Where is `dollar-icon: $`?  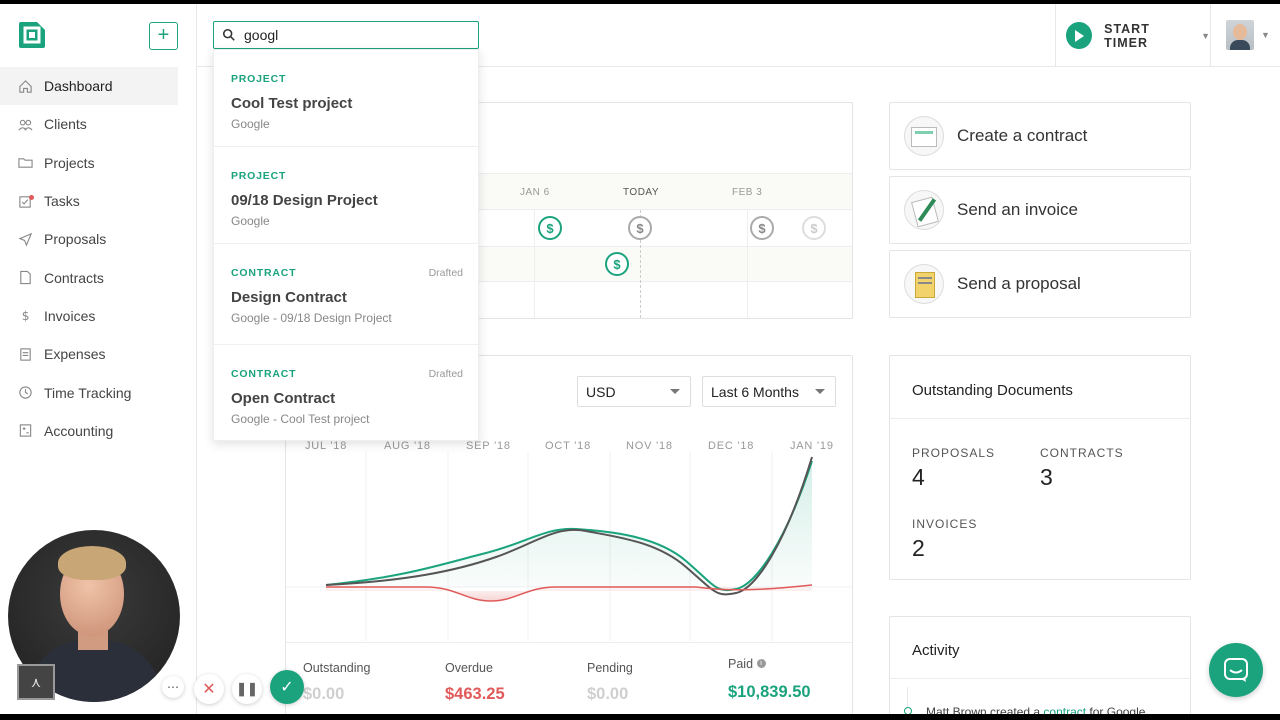 dollar-icon: $ is located at coordinates (26, 317).